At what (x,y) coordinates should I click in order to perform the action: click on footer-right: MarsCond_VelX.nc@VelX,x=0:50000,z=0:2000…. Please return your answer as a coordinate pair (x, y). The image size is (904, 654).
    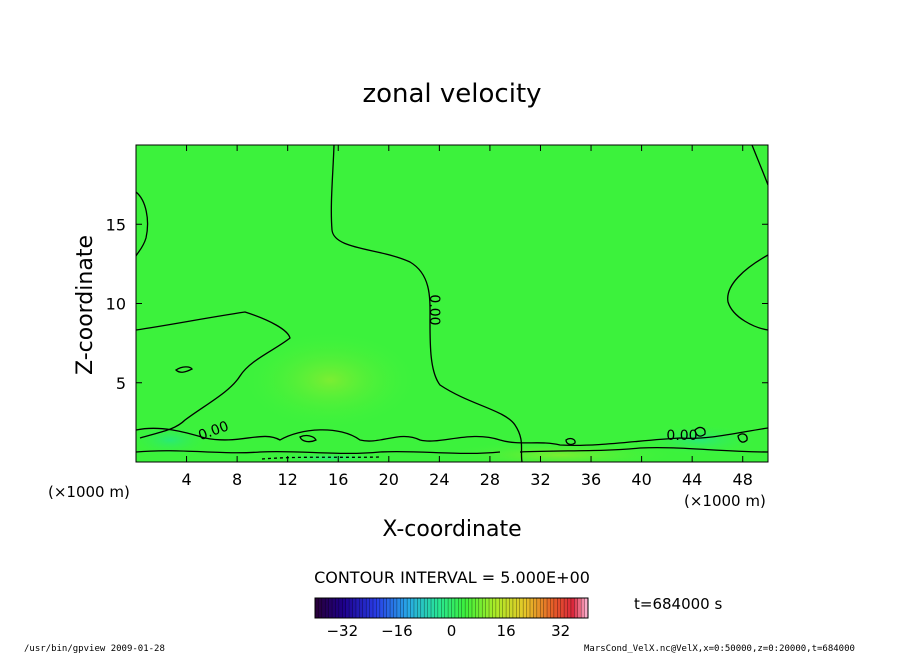
    Looking at the image, I should click on (719, 649).